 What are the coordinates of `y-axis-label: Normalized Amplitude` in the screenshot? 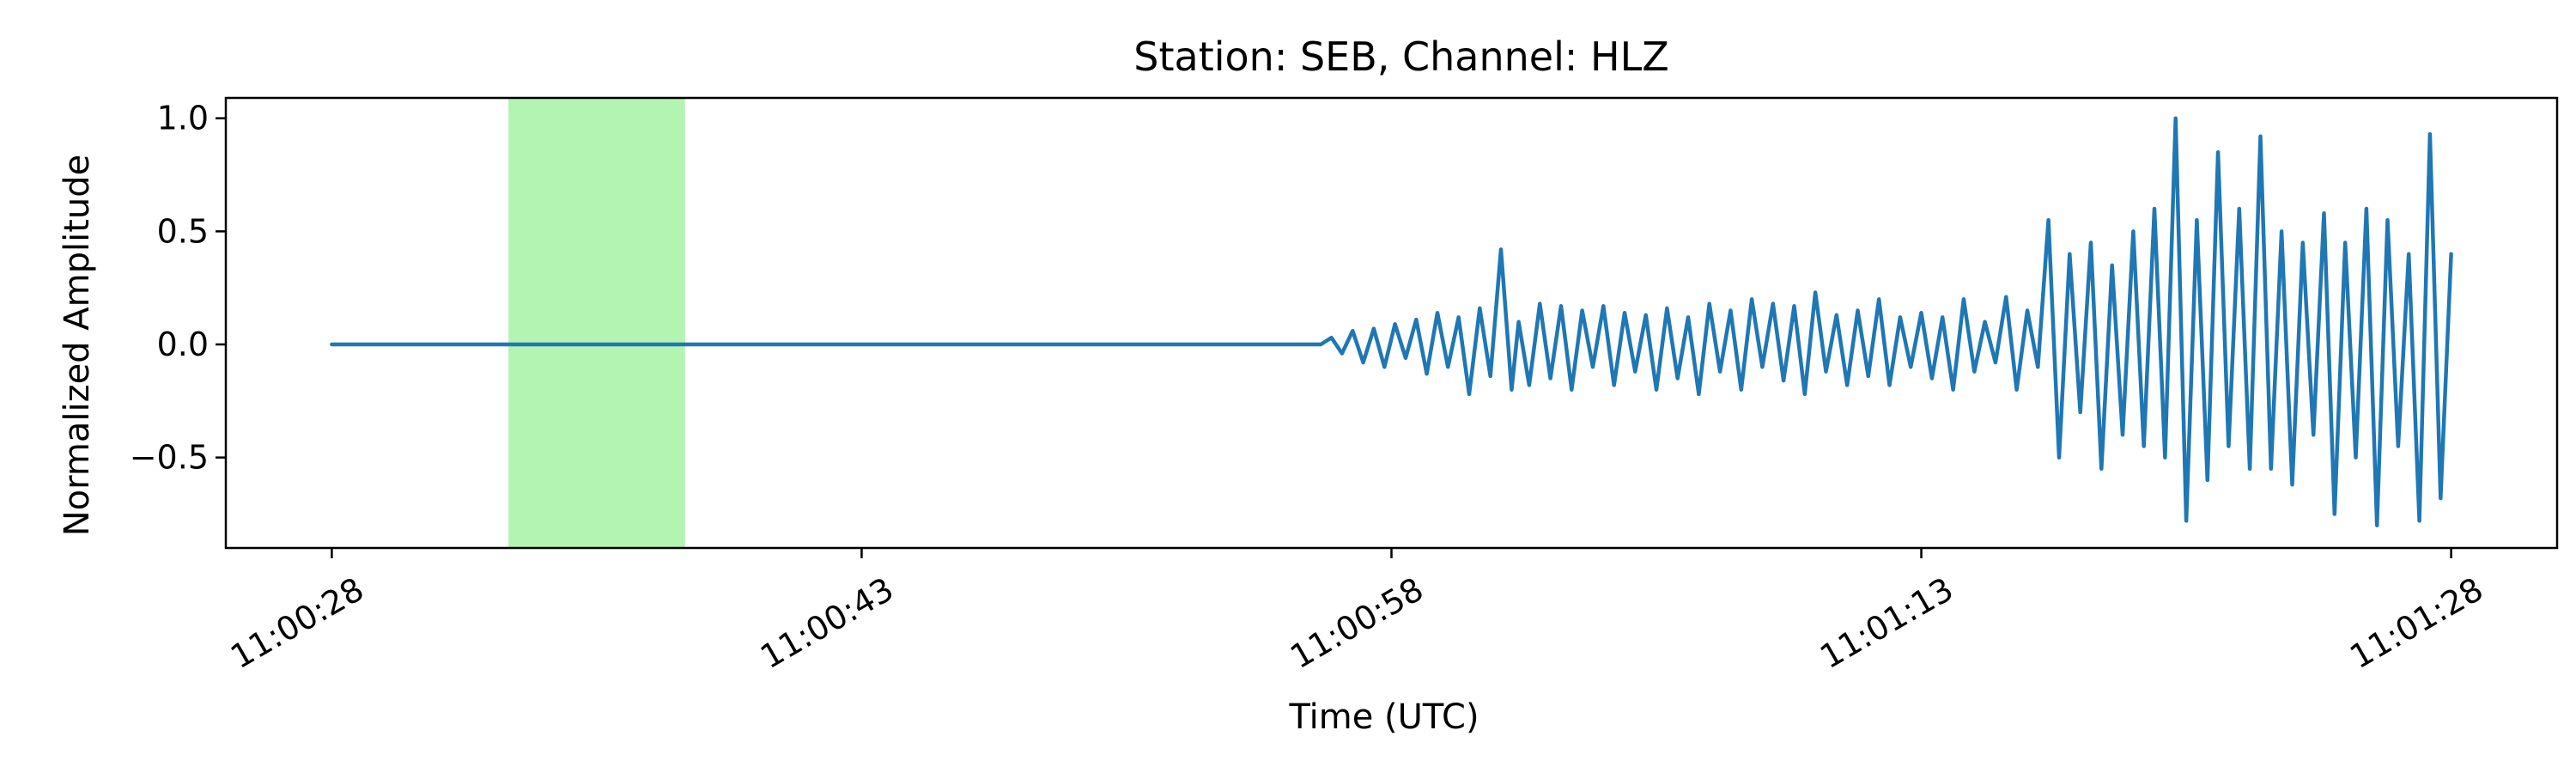 It's located at (77, 346).